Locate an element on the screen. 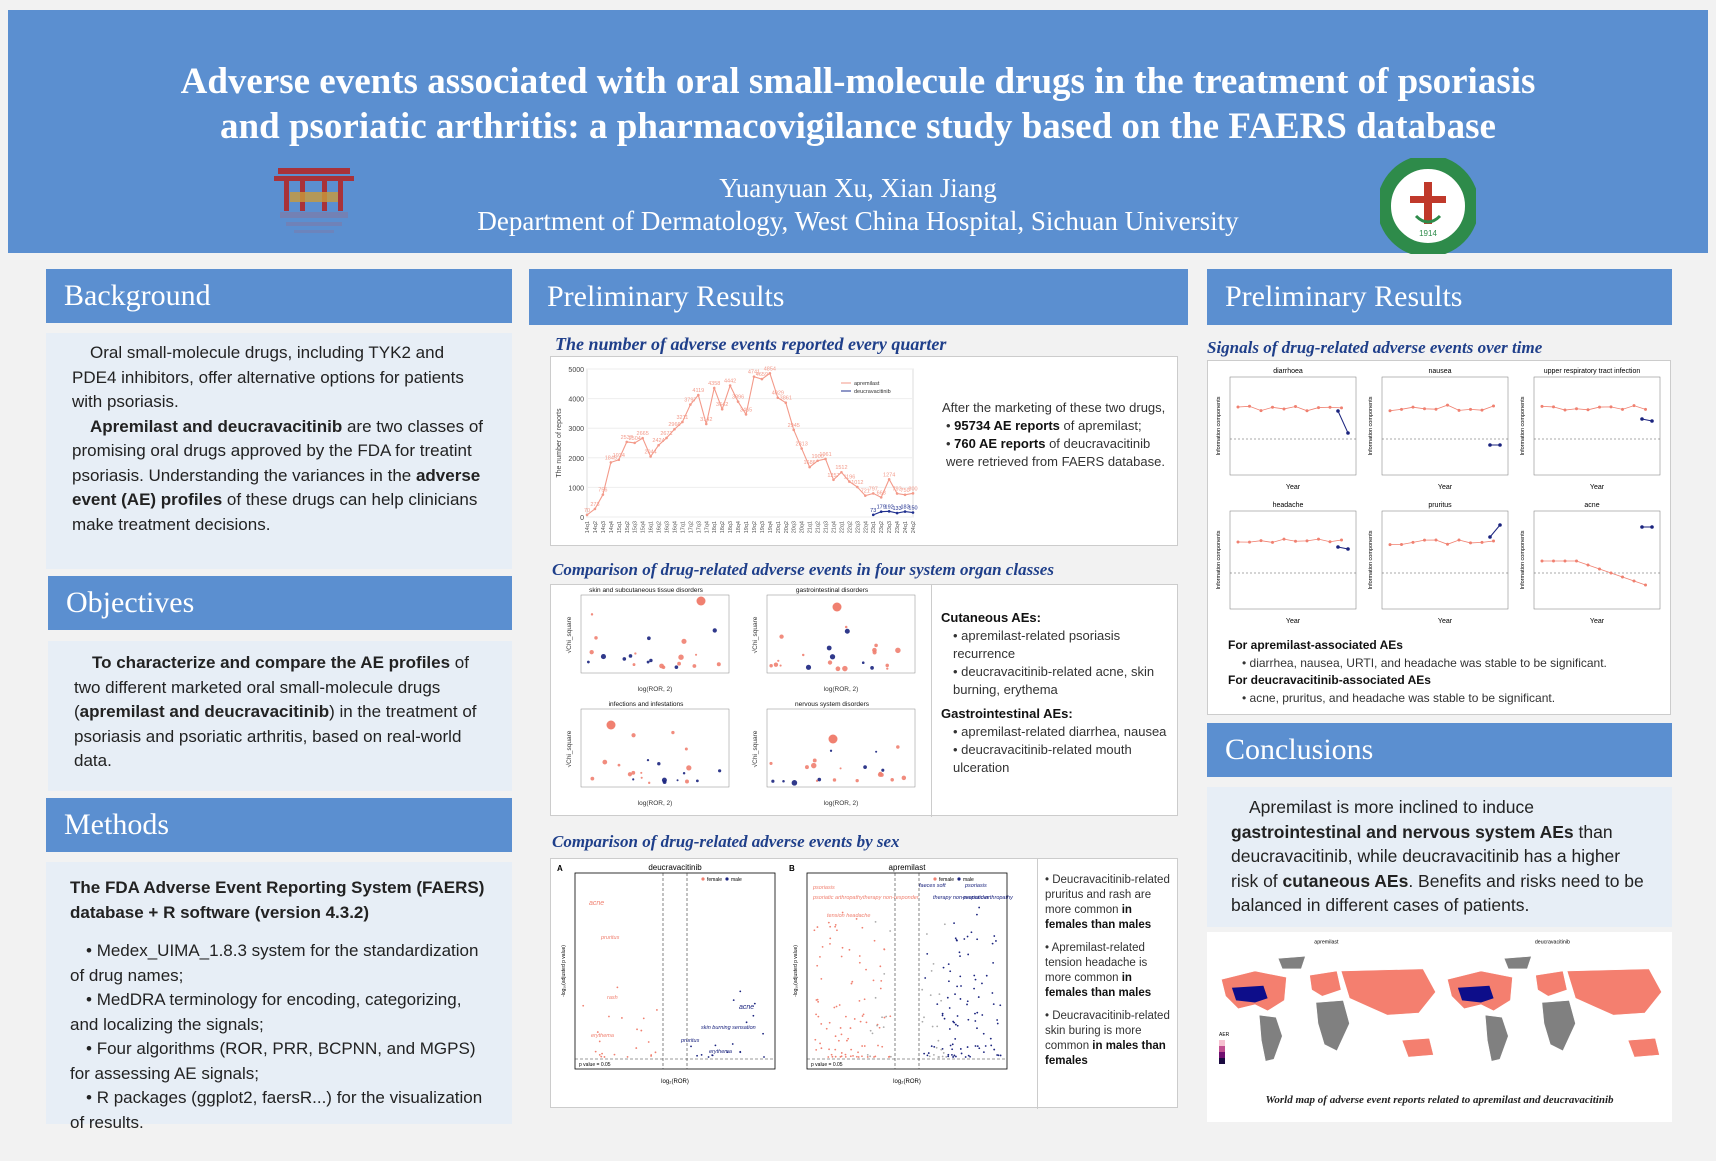 Image resolution: width=1716 pixels, height=1161 pixels. data-label-apremilast: 2665 is located at coordinates (643, 434).